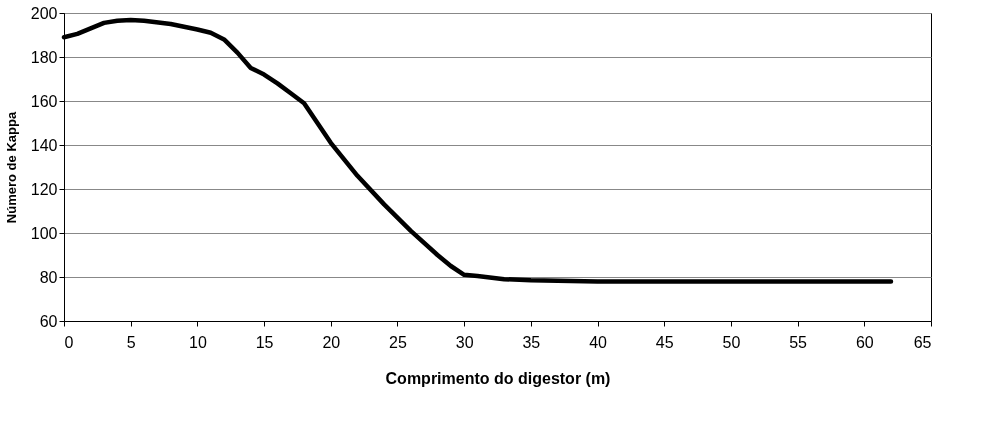 This screenshot has width=1006, height=435. What do you see at coordinates (398, 342) in the screenshot?
I see `x-tick-label: 25` at bounding box center [398, 342].